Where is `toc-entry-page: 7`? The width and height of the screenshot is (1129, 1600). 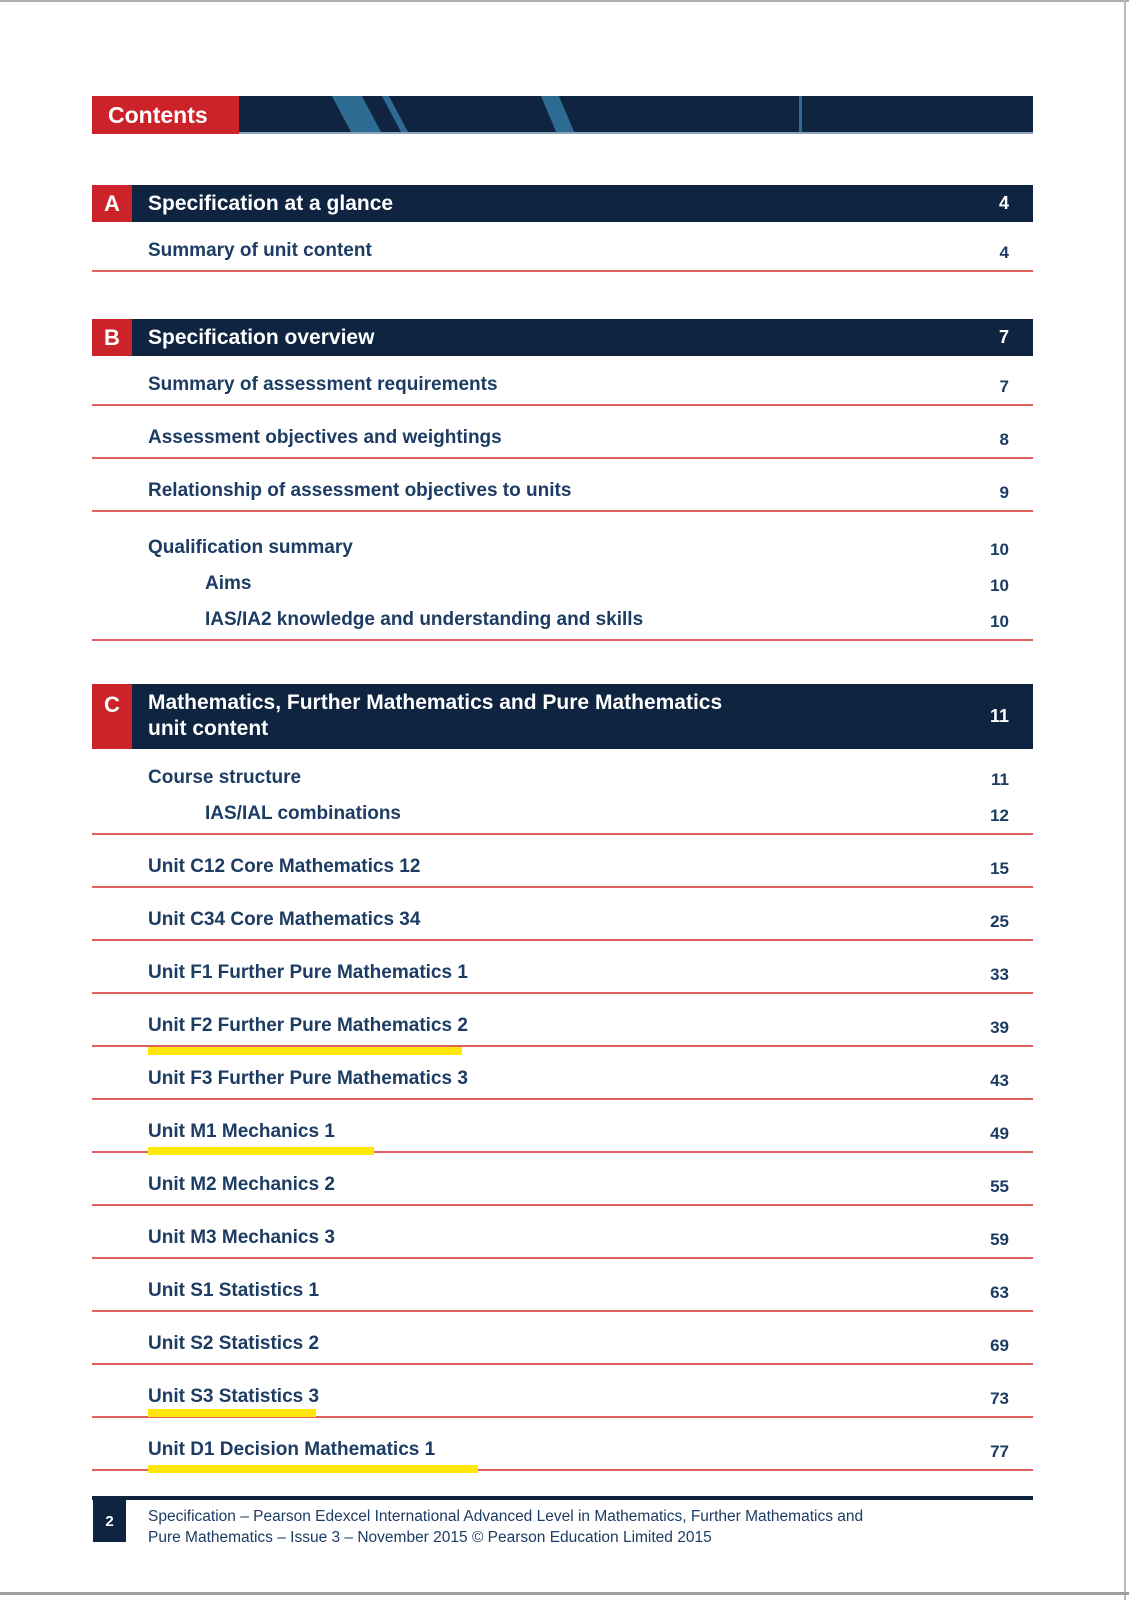 toc-entry-page: 7 is located at coordinates (1004, 386).